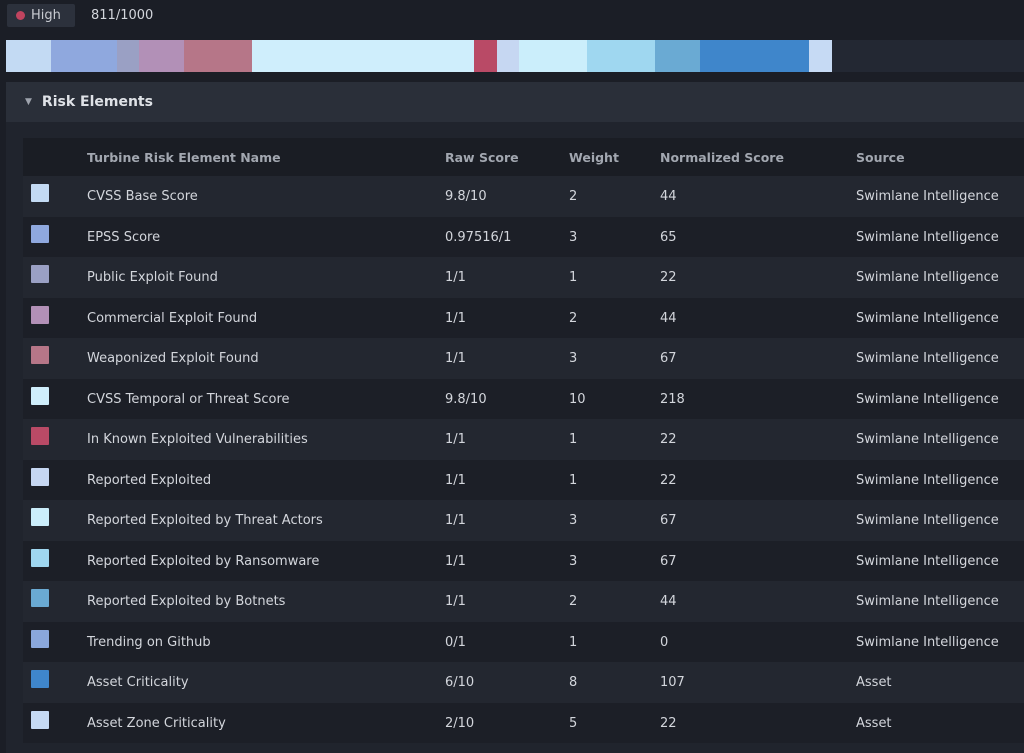 The width and height of the screenshot is (1024, 753). I want to click on header-weight: Weight, so click(594, 157).